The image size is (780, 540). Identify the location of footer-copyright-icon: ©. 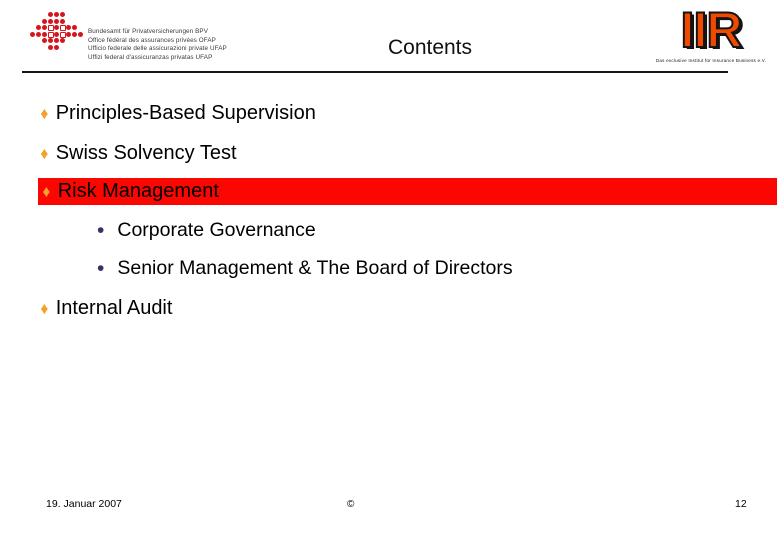
(351, 504).